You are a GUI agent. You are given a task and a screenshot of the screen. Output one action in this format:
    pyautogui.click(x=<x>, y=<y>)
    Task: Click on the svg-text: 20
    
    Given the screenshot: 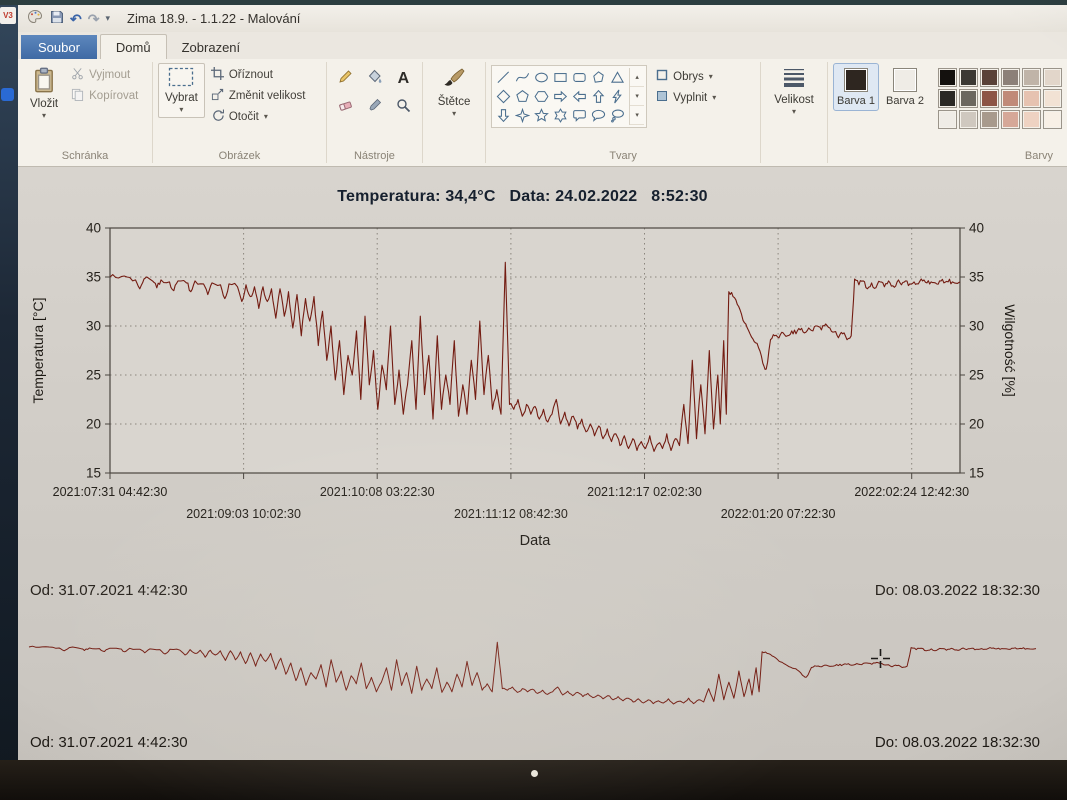 What is the action you would take?
    pyautogui.click(x=93, y=424)
    